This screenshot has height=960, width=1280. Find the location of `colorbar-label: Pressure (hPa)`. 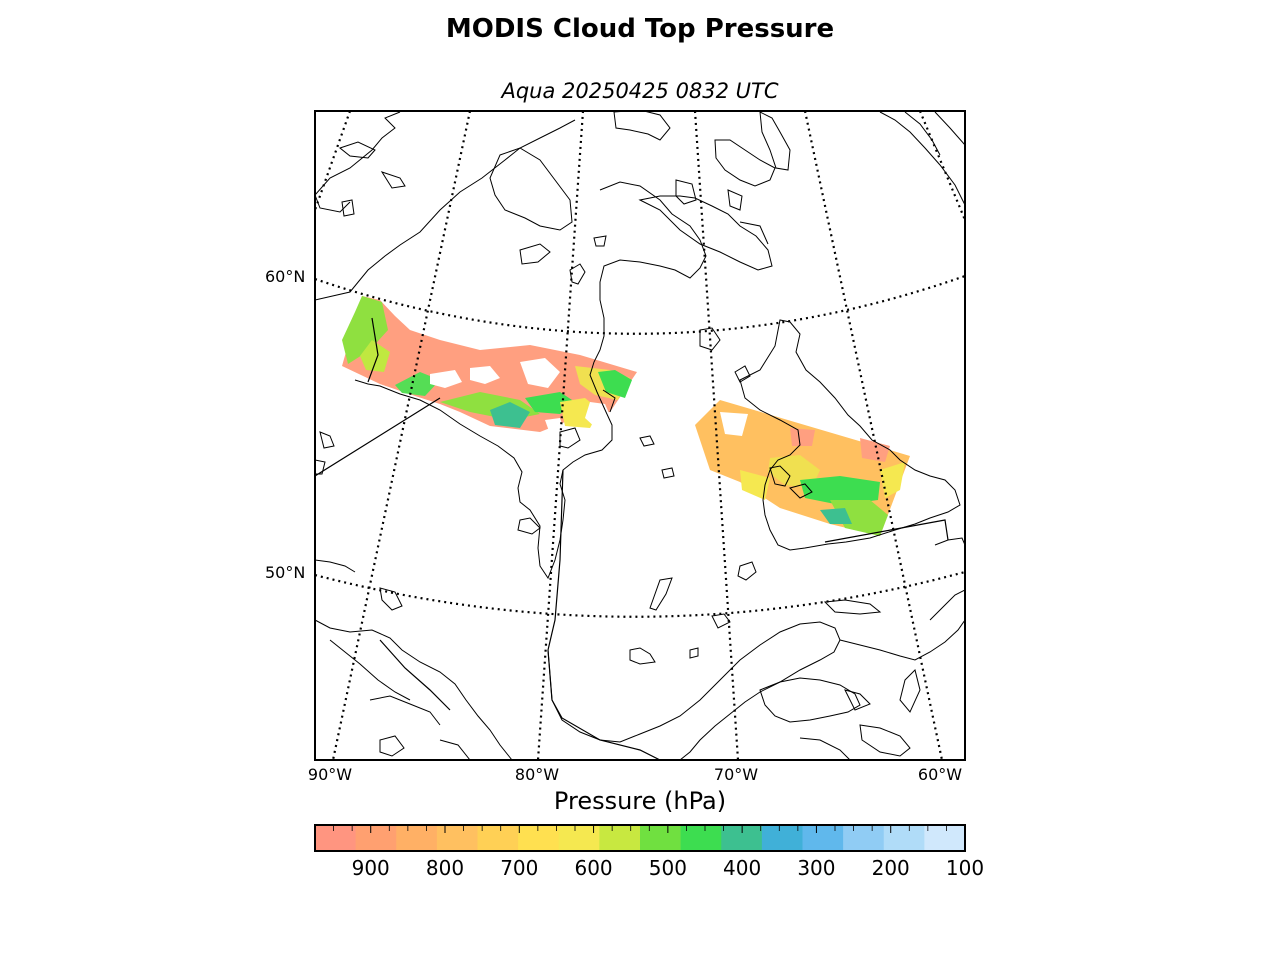

colorbar-label: Pressure (hPa) is located at coordinates (640, 801).